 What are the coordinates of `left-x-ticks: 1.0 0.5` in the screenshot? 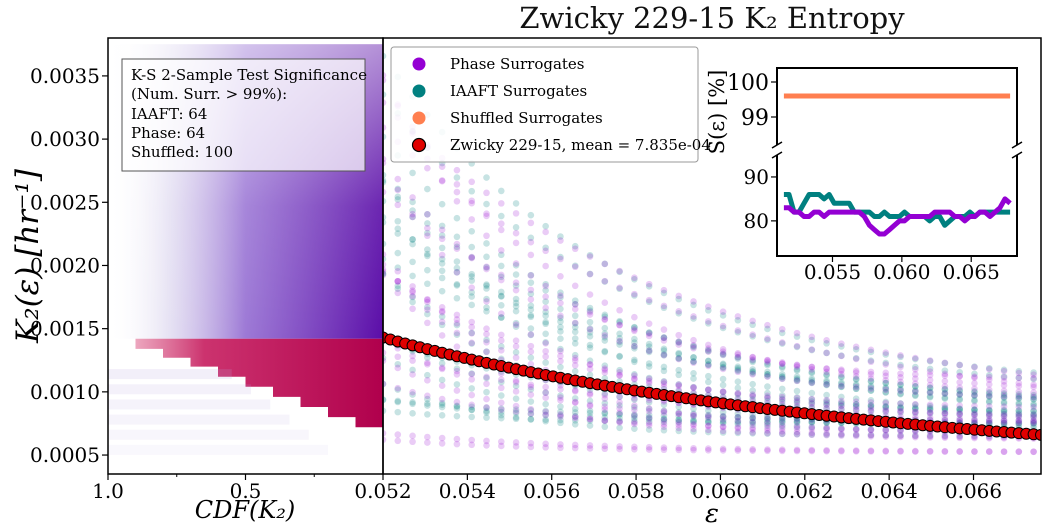 It's located at (203, 488).